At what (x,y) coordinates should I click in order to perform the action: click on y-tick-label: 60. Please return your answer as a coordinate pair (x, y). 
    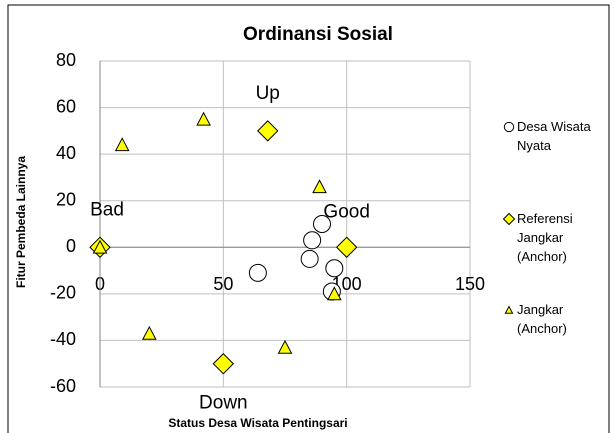
    Looking at the image, I should click on (66, 106).